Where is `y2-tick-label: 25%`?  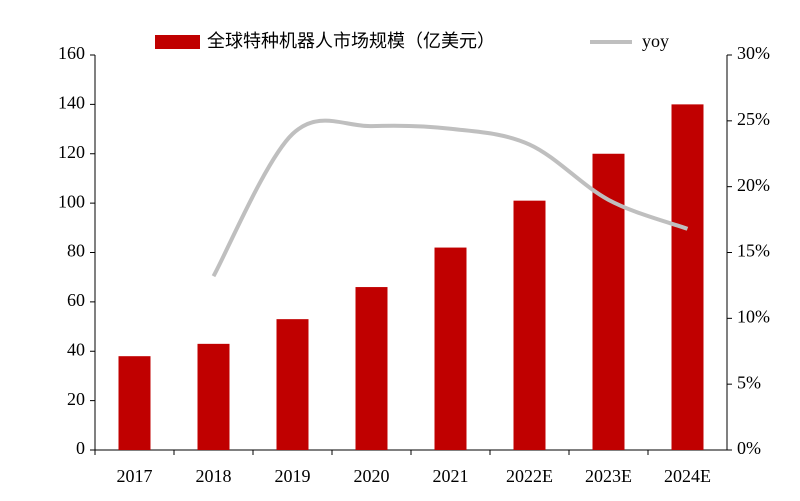 y2-tick-label: 25% is located at coordinates (753, 119).